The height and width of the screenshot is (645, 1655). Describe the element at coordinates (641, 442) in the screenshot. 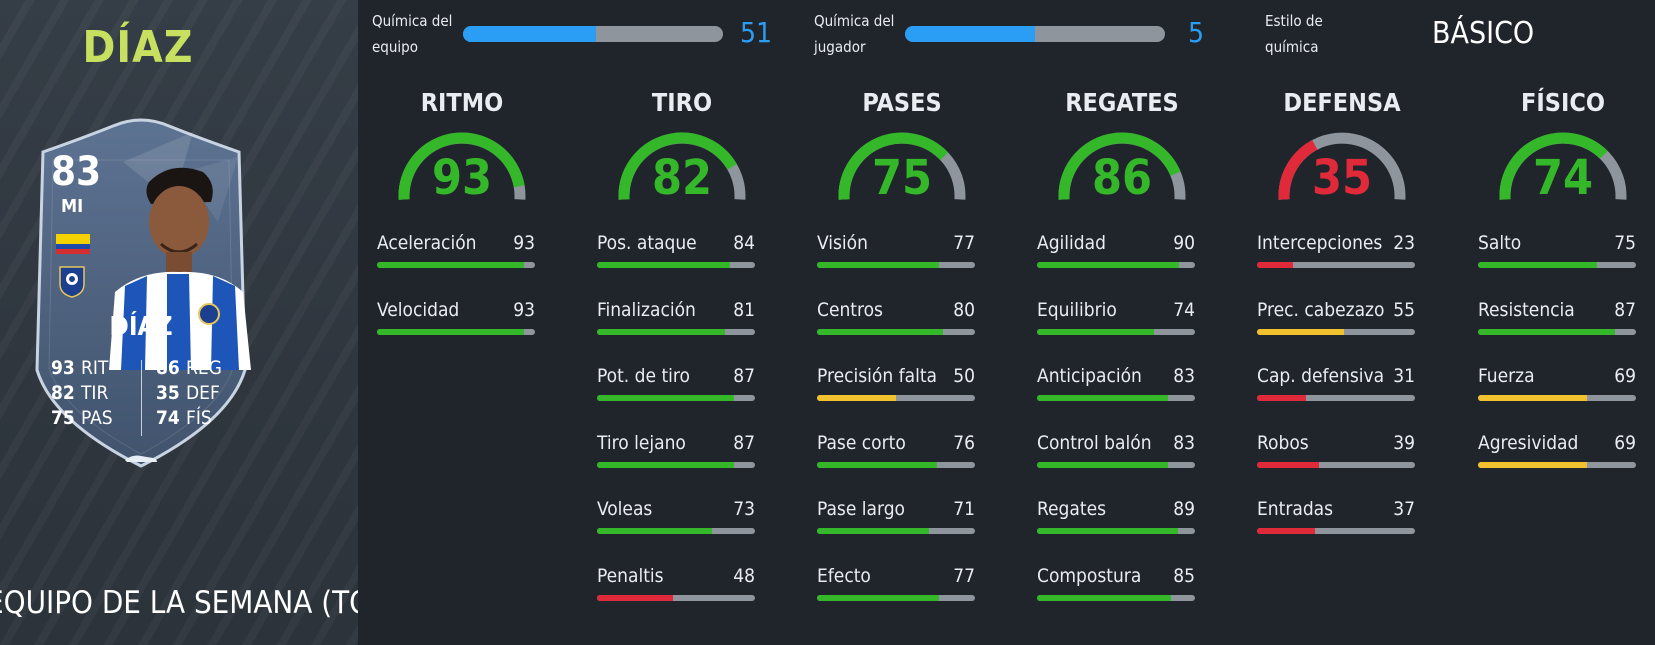

I see `stat-name: Tiro lejano` at that location.